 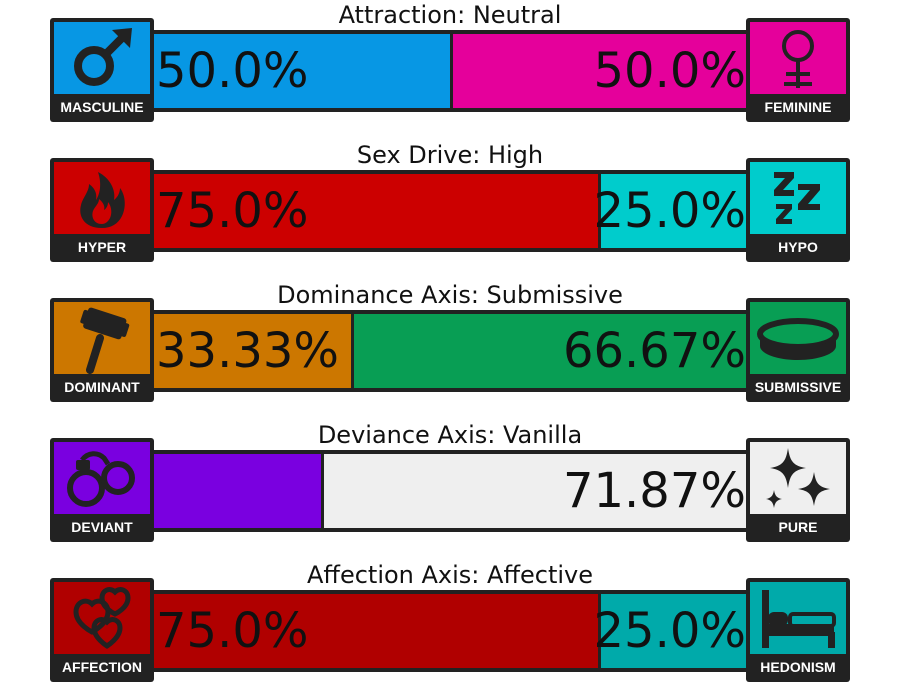 I want to click on badge-hyper: HYPER, so click(x=102, y=210).